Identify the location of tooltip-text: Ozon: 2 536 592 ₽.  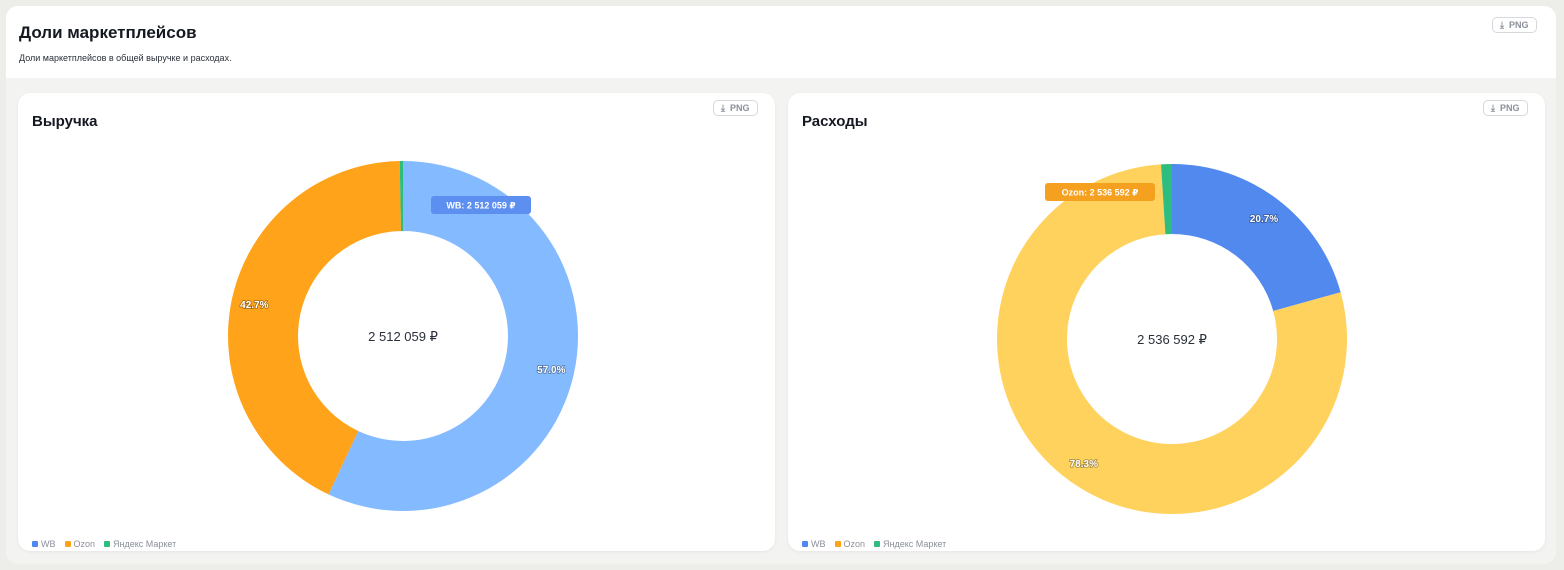
(1100, 193).